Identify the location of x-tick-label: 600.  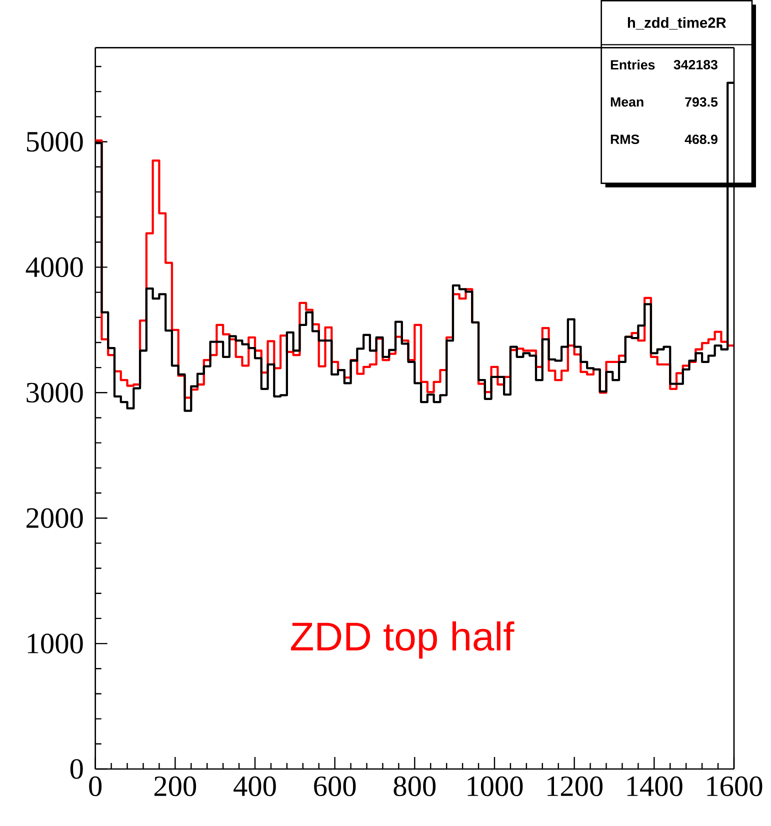
(335, 786).